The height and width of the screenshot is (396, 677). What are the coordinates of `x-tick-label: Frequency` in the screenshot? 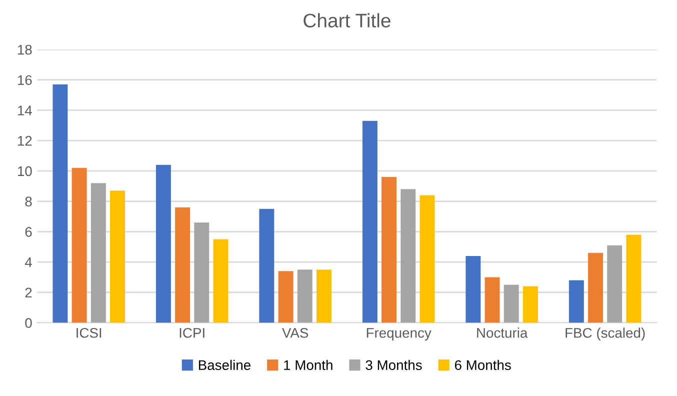 It's located at (399, 334).